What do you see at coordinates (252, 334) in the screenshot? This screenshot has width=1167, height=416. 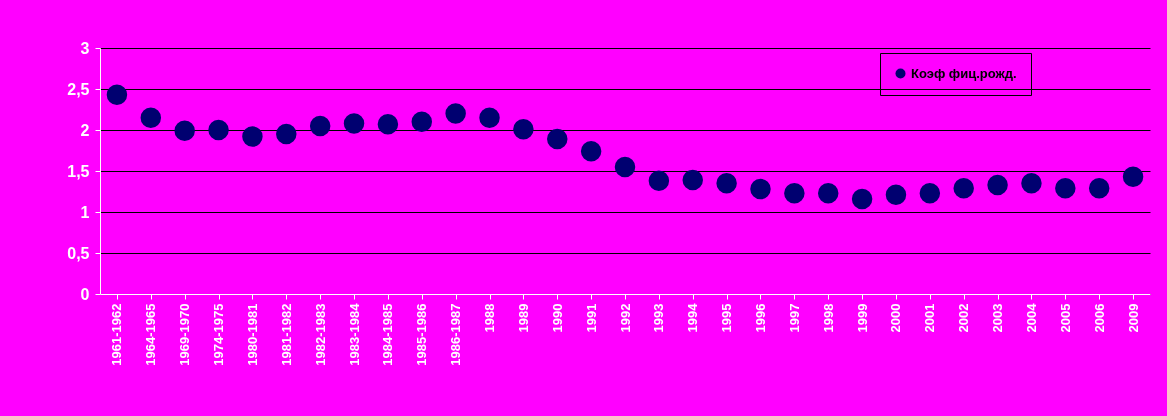 I see `x-tick-label: 1980-1981` at bounding box center [252, 334].